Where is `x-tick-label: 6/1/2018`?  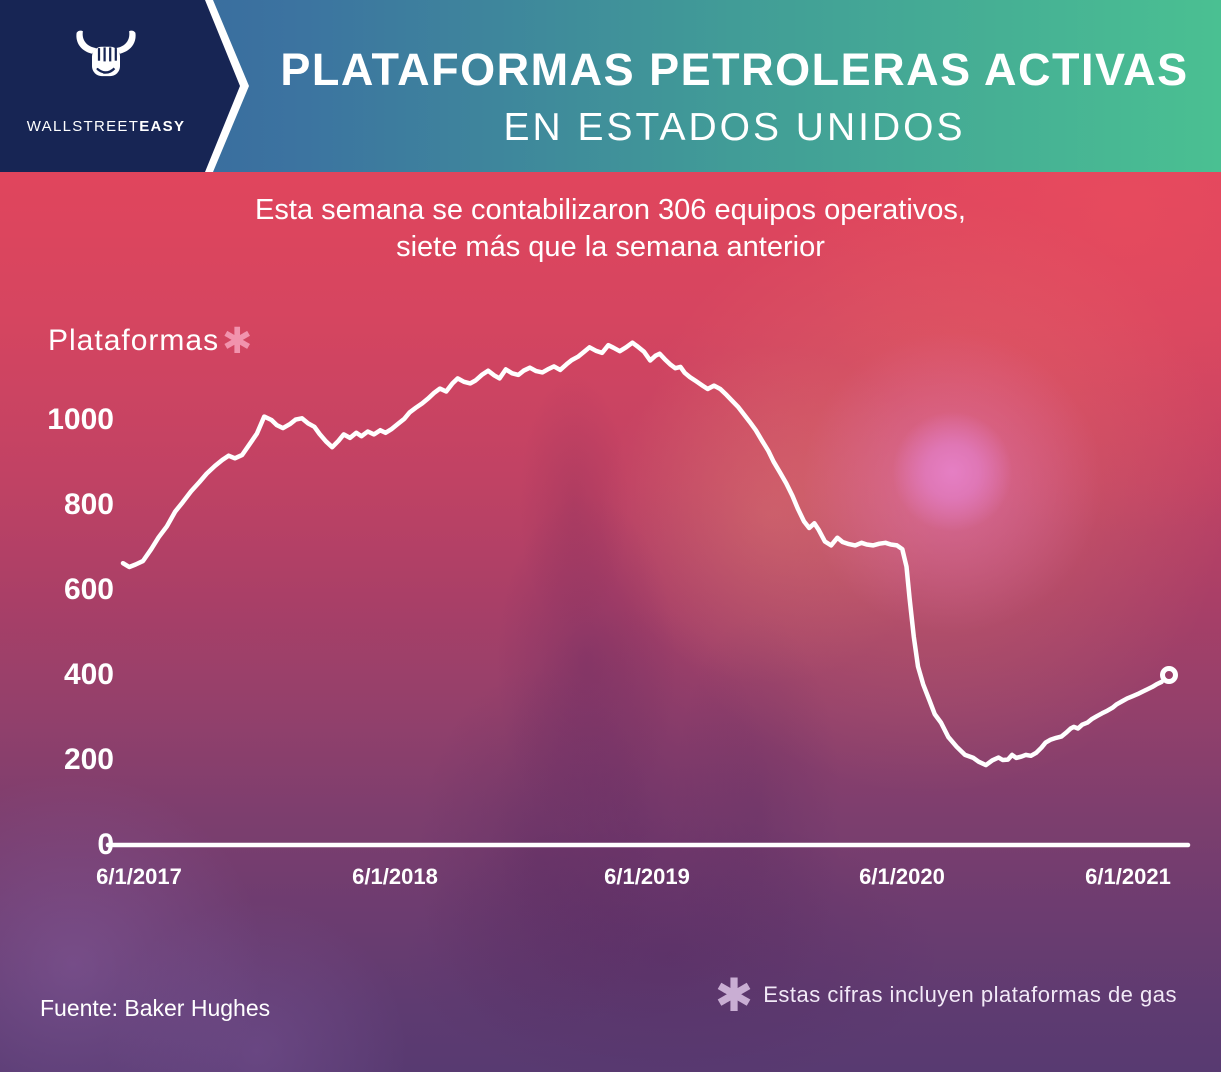
x-tick-label: 6/1/2018 is located at coordinates (395, 876).